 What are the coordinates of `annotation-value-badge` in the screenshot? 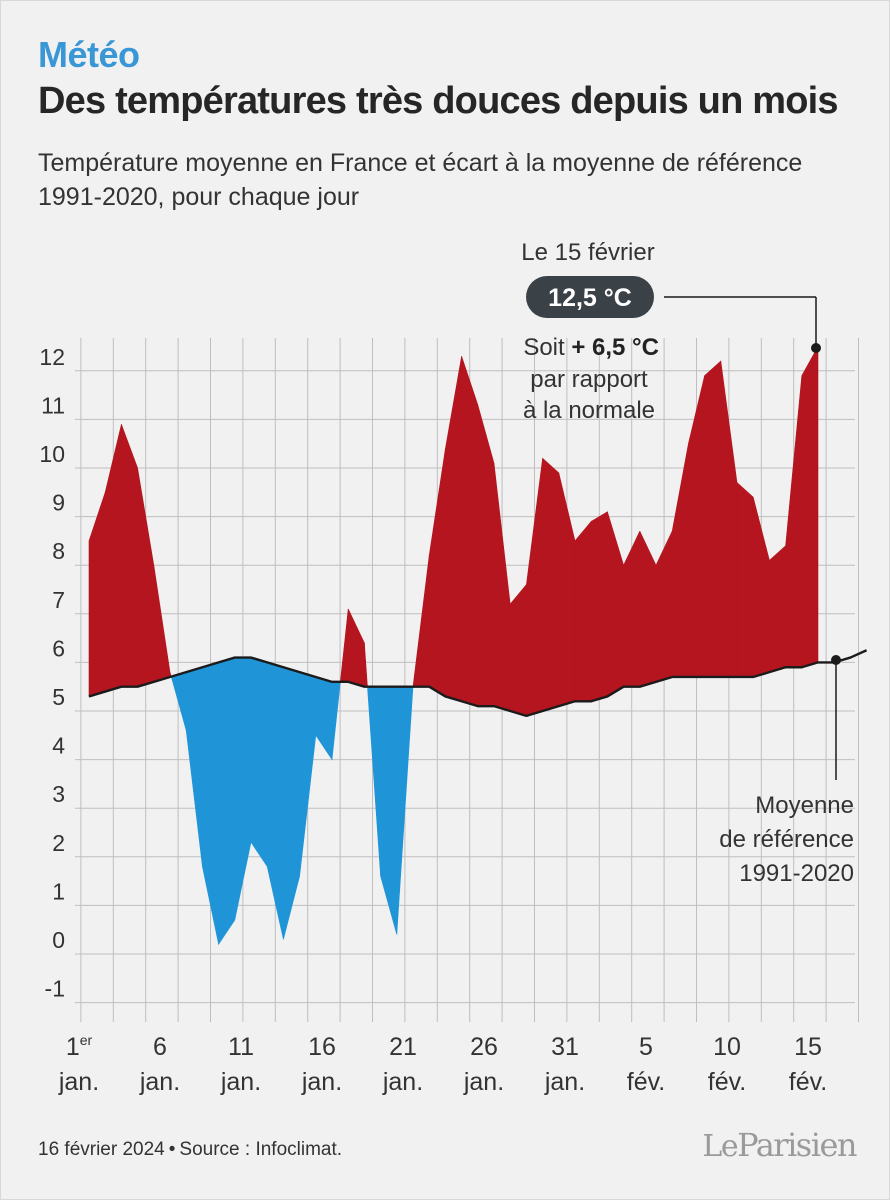 It's located at (590, 297).